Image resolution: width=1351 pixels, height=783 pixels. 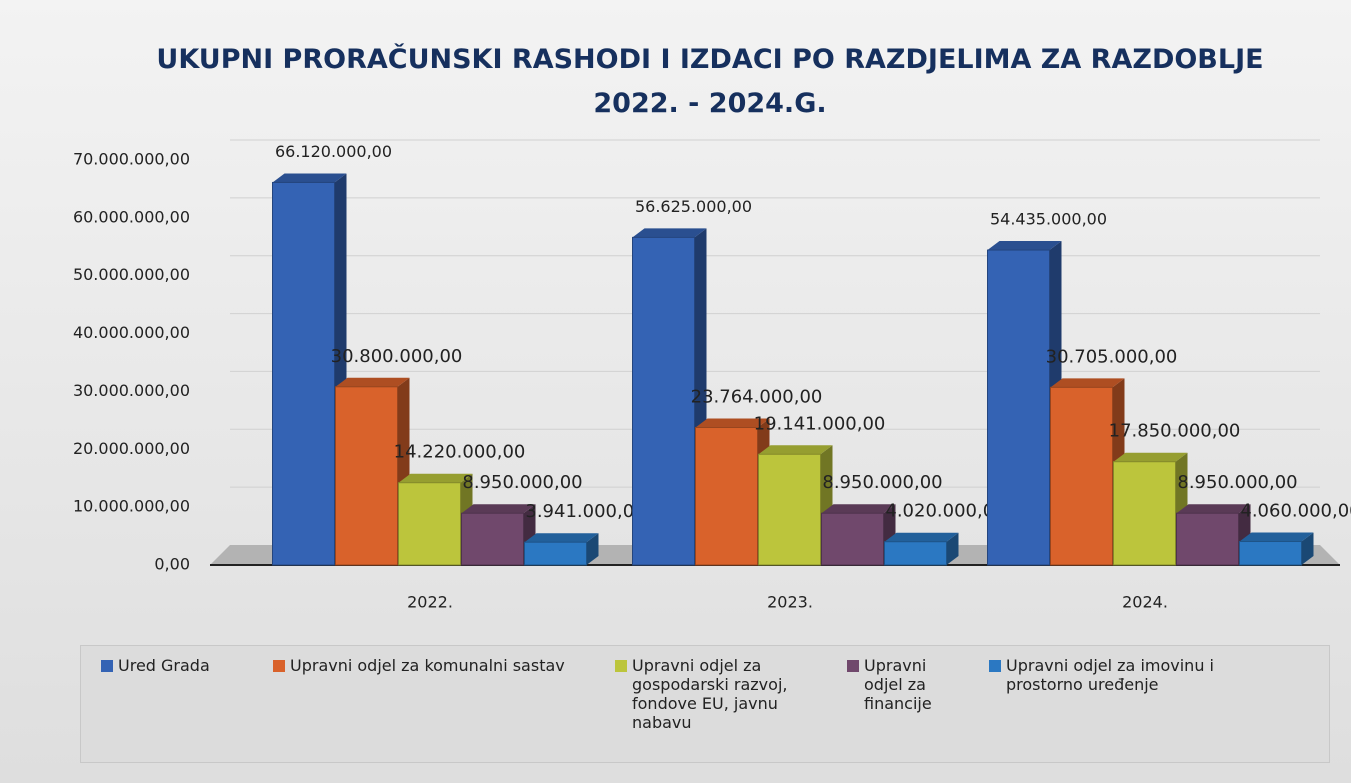 What do you see at coordinates (1048, 219) in the screenshot?
I see `data-label: 54.435.000,00` at bounding box center [1048, 219].